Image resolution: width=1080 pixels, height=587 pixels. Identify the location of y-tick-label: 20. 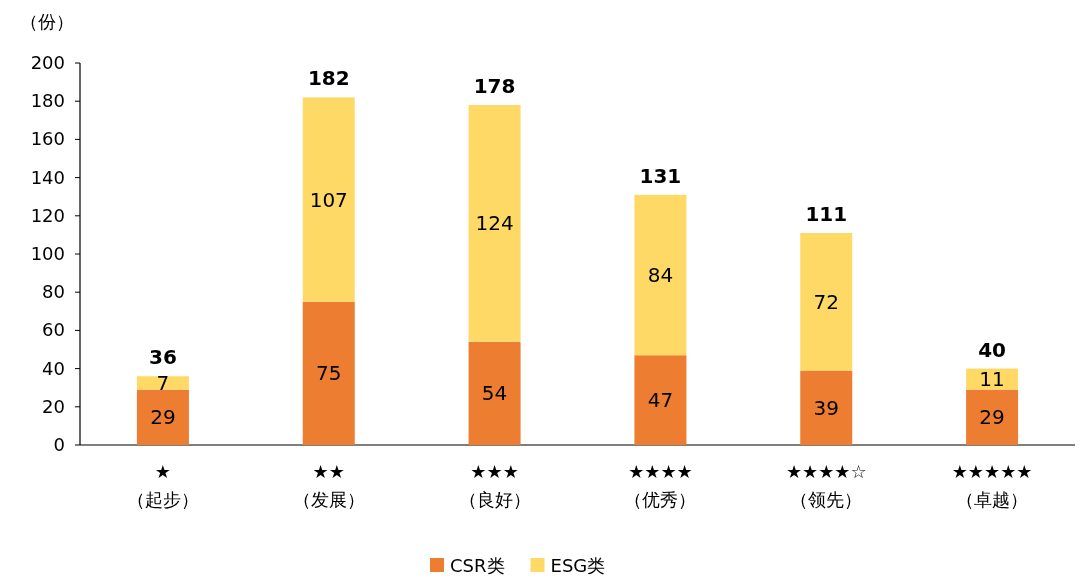
(53, 406).